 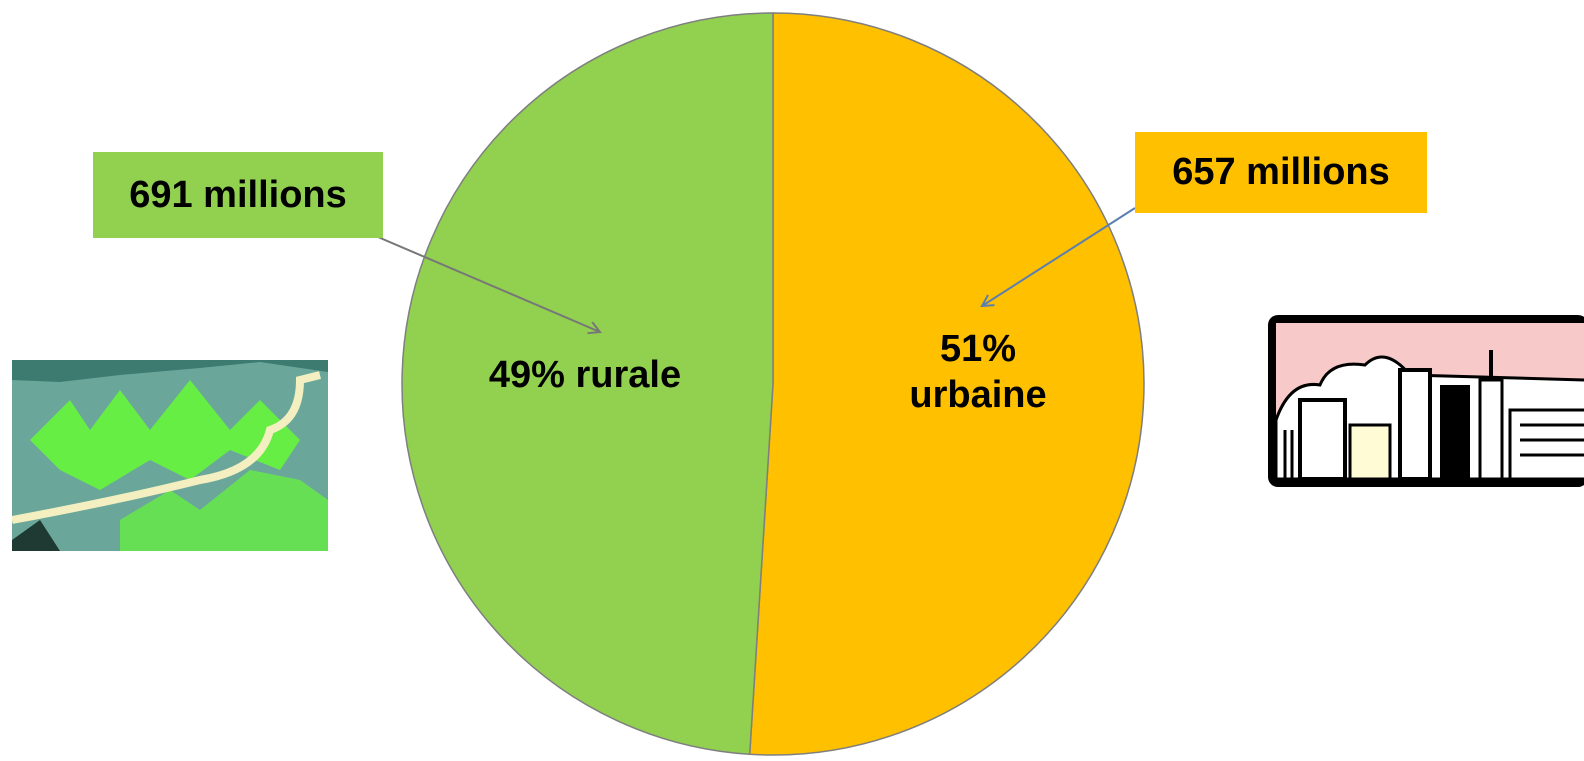 What do you see at coordinates (585, 375) in the screenshot?
I see `slice-label: 49% rurale` at bounding box center [585, 375].